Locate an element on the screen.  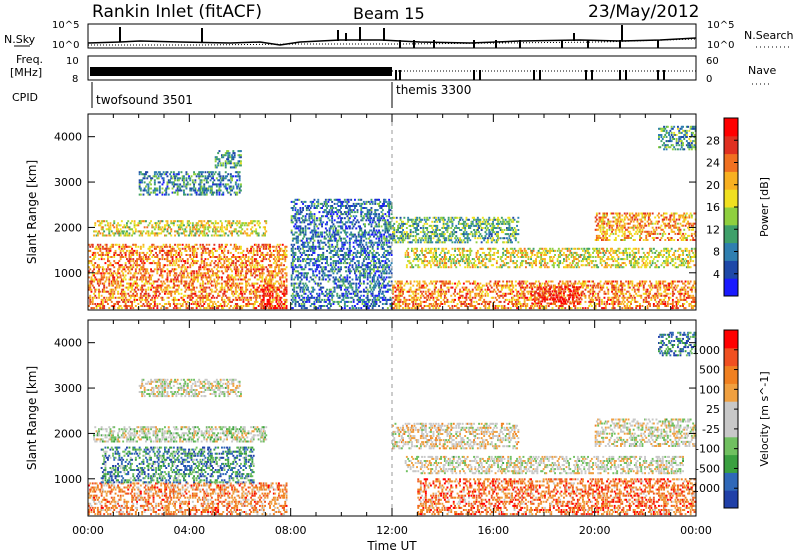
colorbar-tick-label: 12 is located at coordinates (713, 229).